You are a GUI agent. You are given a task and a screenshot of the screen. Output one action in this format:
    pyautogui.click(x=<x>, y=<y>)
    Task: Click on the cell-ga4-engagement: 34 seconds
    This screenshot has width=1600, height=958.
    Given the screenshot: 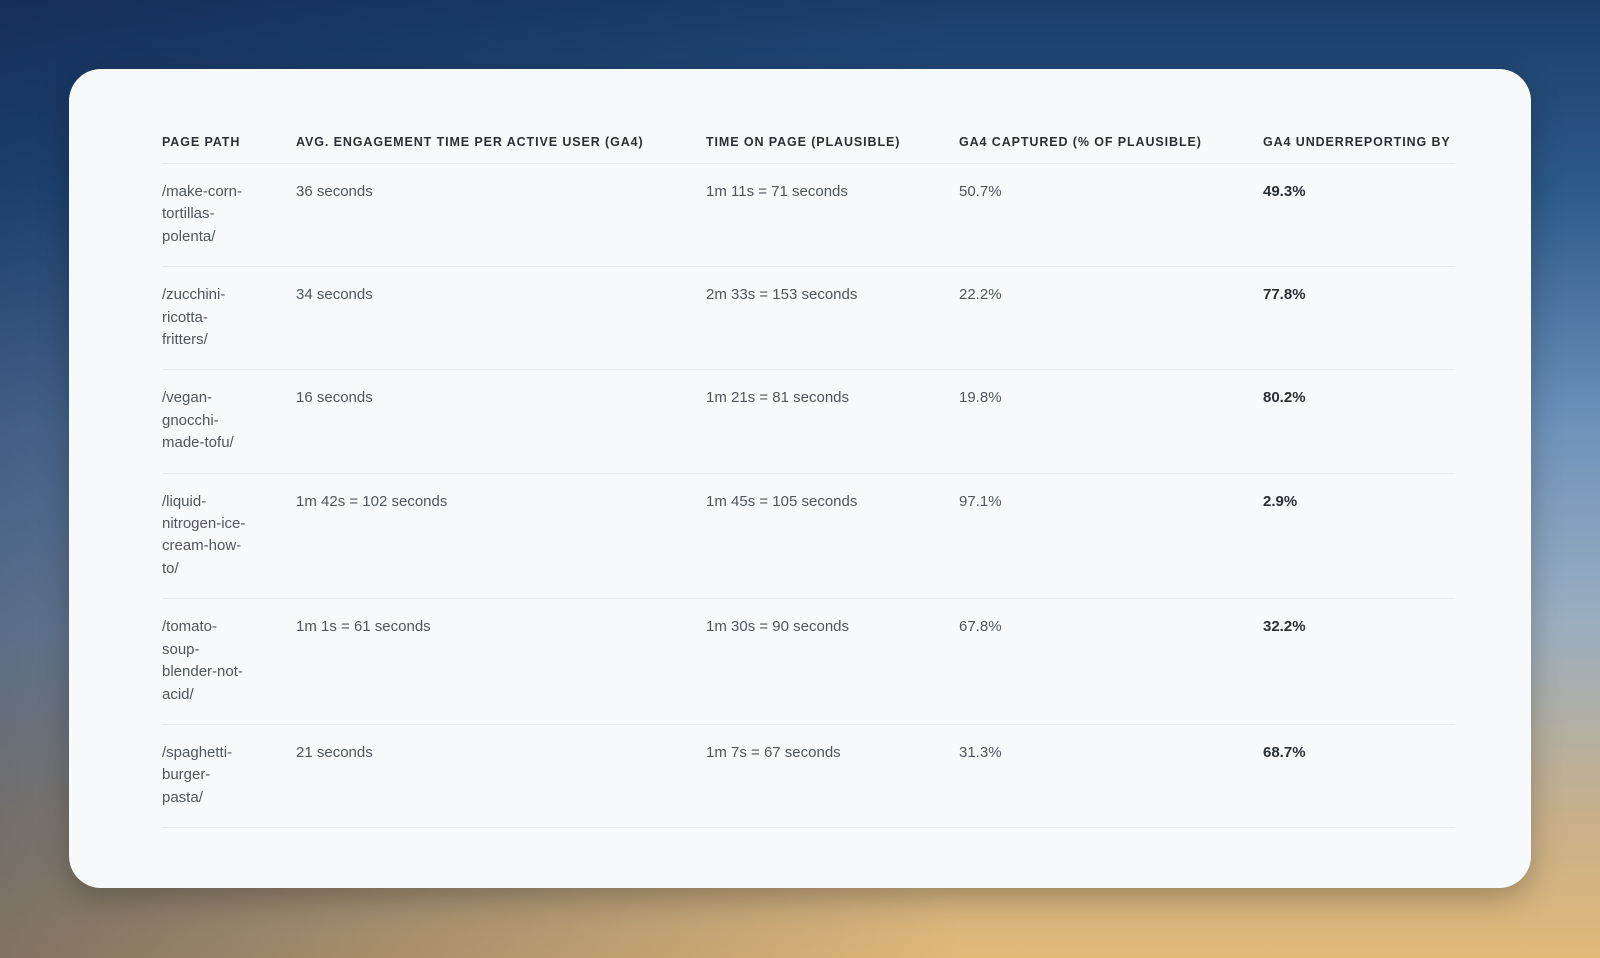 What is the action you would take?
    pyautogui.click(x=334, y=295)
    